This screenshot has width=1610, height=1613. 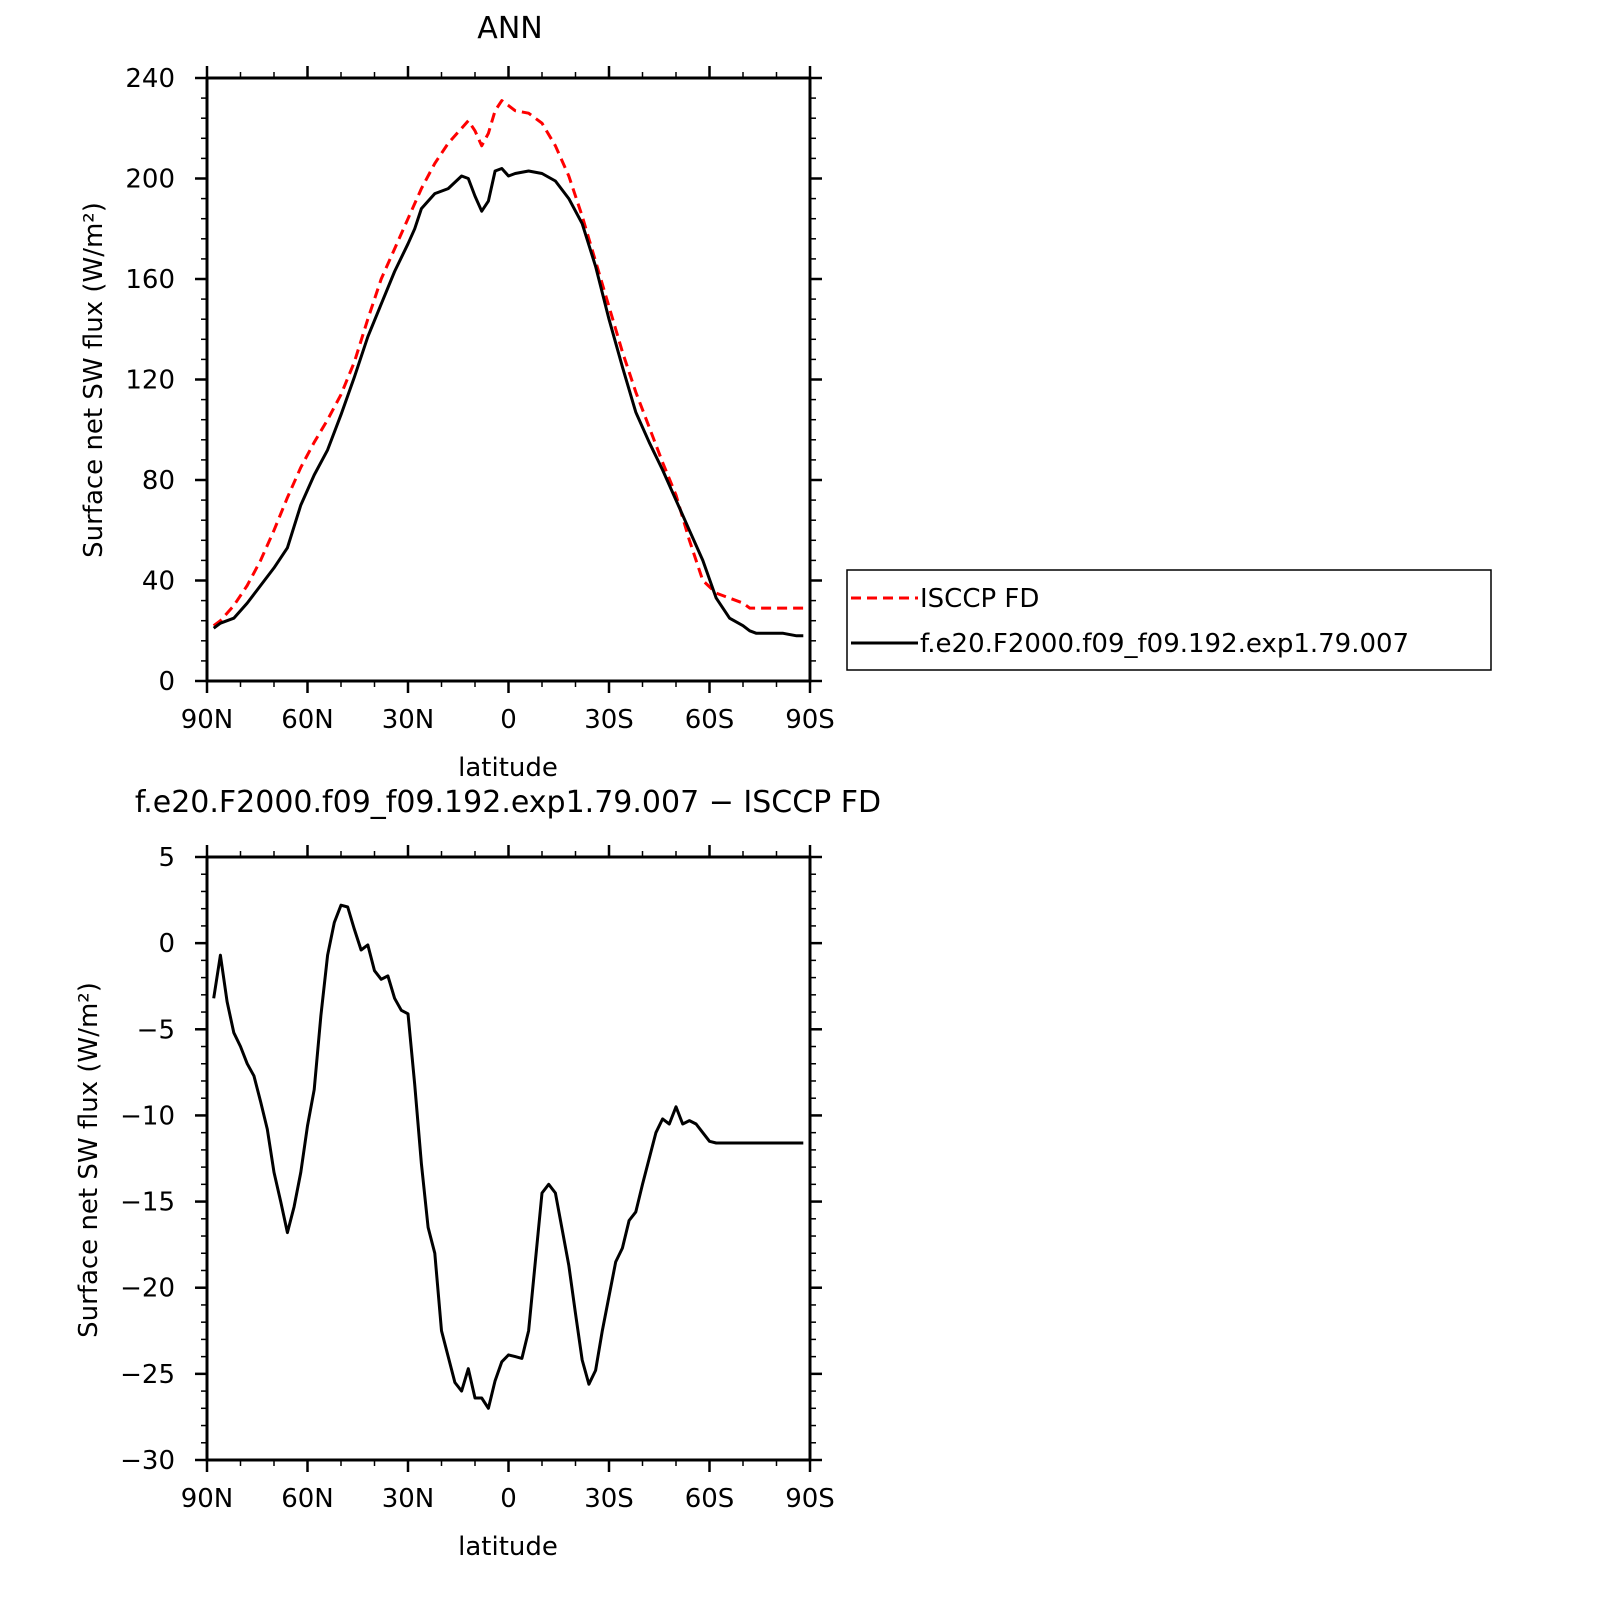 I want to click on bottom-y-tick-labels: −30 −25 −20 −15 −10 −5 0 5, so click(x=147, y=1159).